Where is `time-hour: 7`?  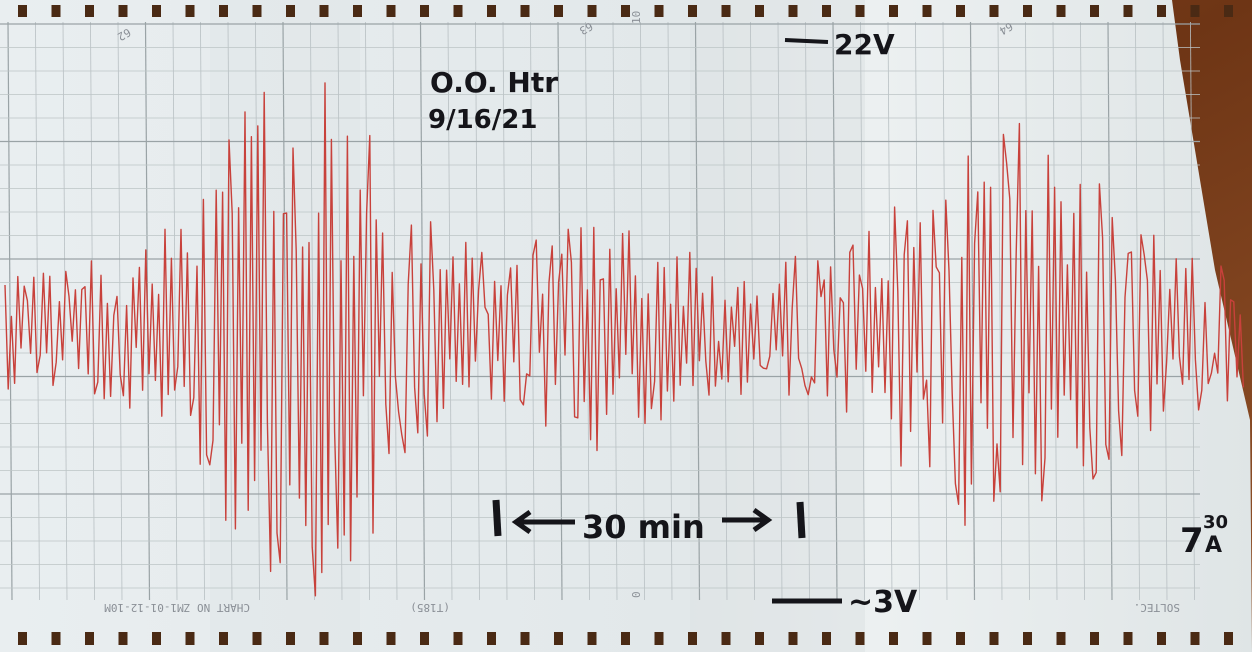 time-hour: 7 is located at coordinates (1192, 541).